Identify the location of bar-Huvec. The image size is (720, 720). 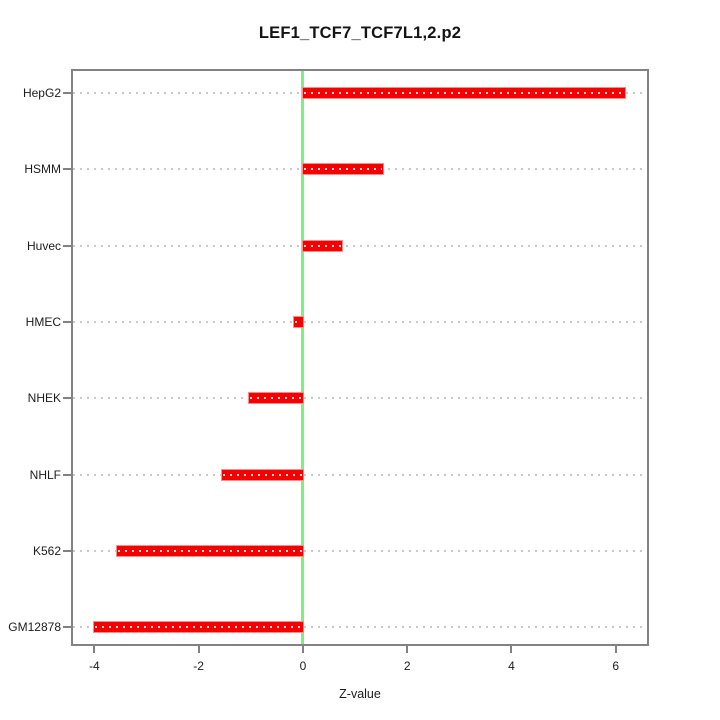
(322, 245).